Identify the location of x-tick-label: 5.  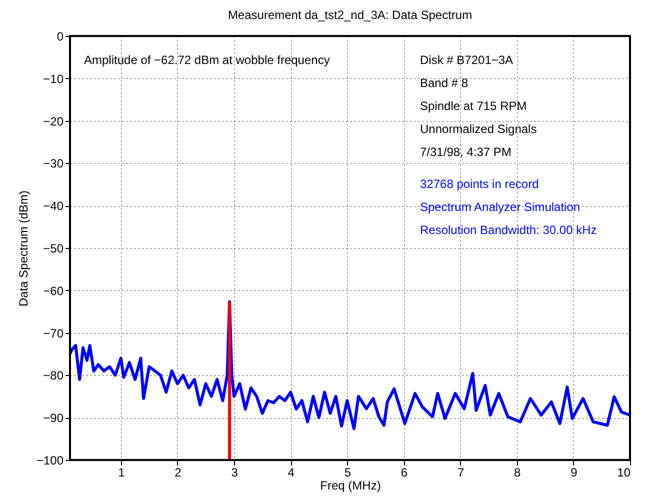
(348, 473).